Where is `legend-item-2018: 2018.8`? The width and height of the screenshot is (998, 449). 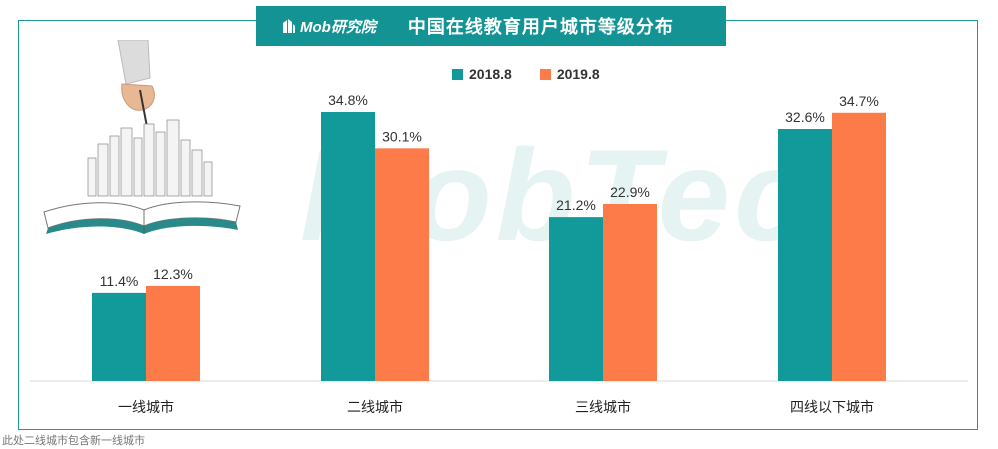 legend-item-2018: 2018.8 is located at coordinates (482, 74).